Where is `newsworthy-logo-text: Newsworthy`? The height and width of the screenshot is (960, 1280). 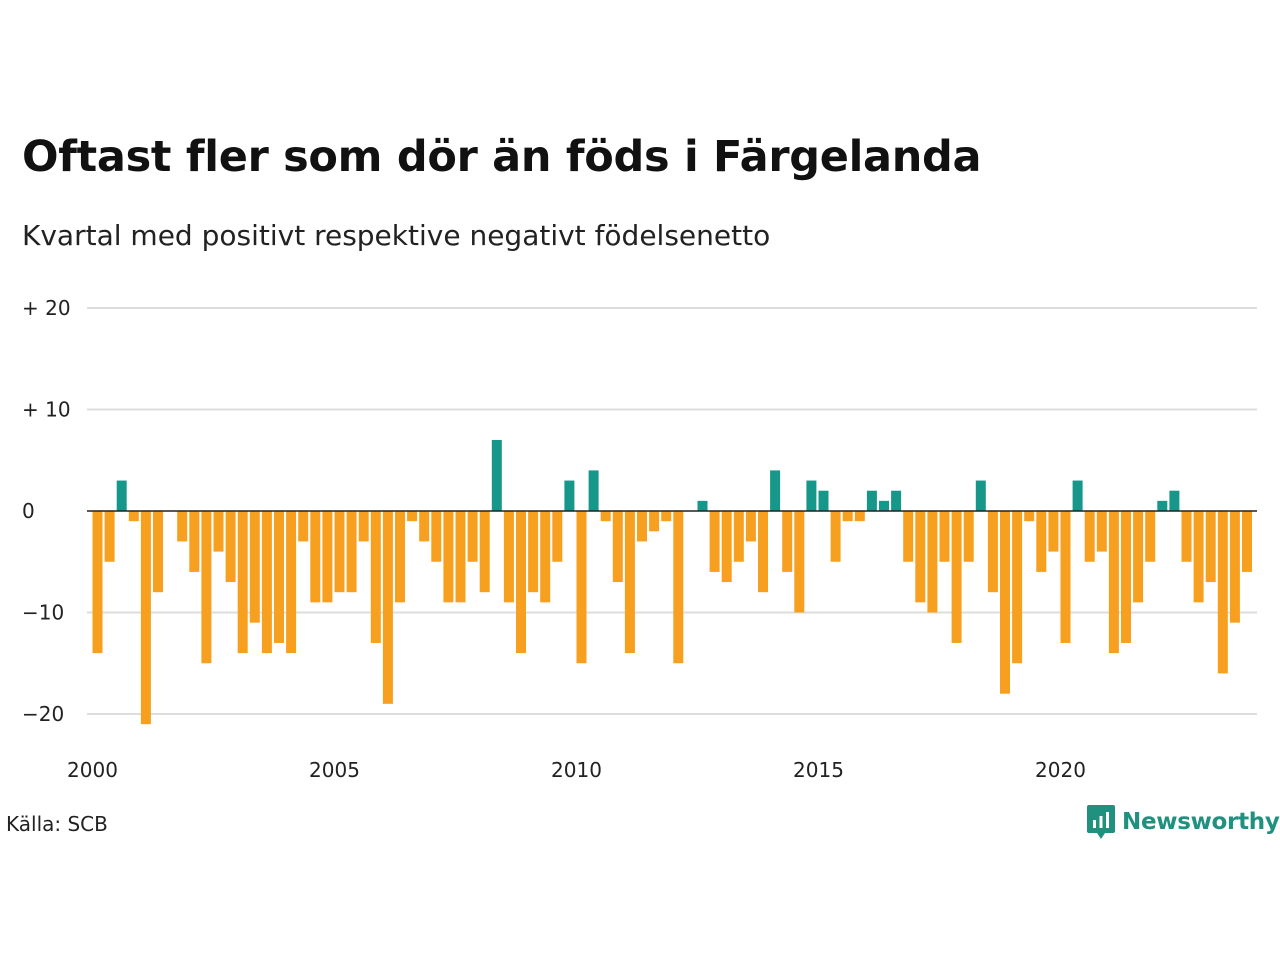 newsworthy-logo-text: Newsworthy is located at coordinates (1201, 822).